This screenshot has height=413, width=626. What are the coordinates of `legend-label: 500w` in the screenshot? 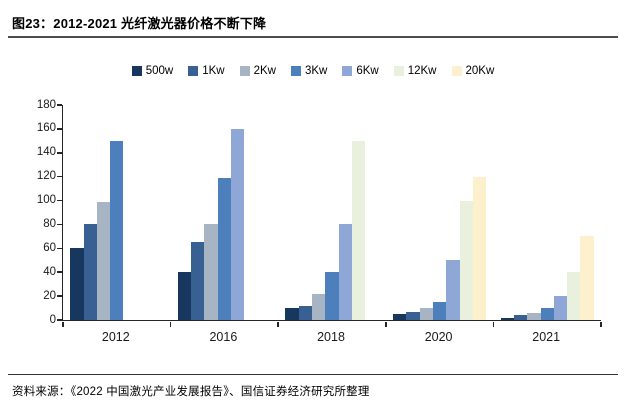 It's located at (159, 71).